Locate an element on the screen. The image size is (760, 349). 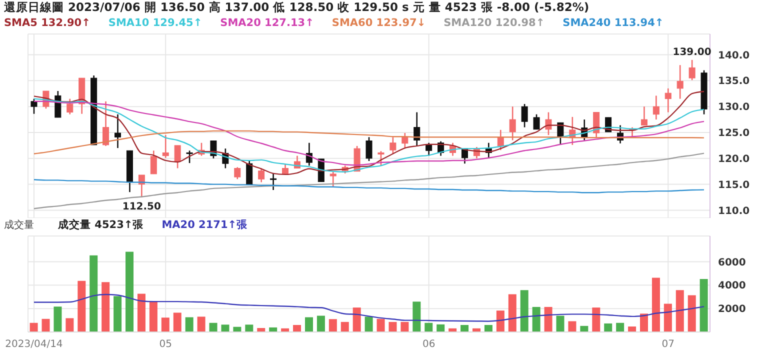
text: MA20 2171↑張 is located at coordinates (205, 225).